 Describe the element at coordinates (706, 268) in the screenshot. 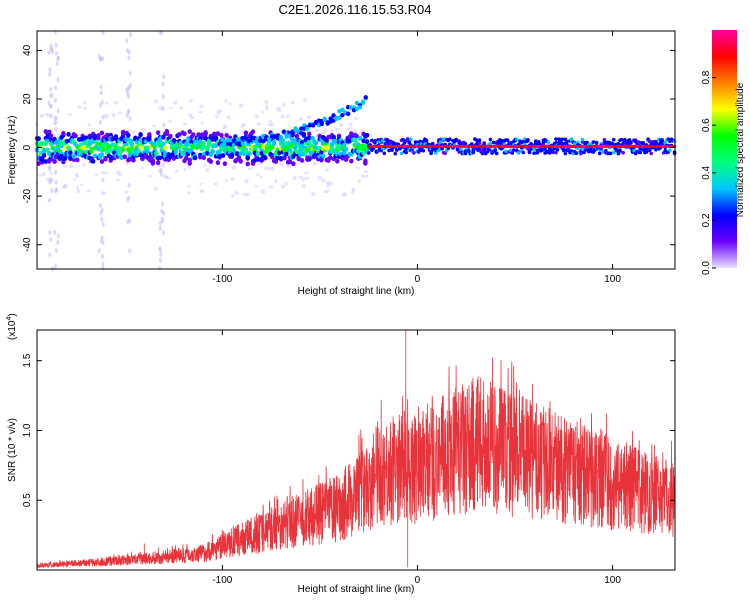

I see `colorbar-tick-label: 0.0` at that location.